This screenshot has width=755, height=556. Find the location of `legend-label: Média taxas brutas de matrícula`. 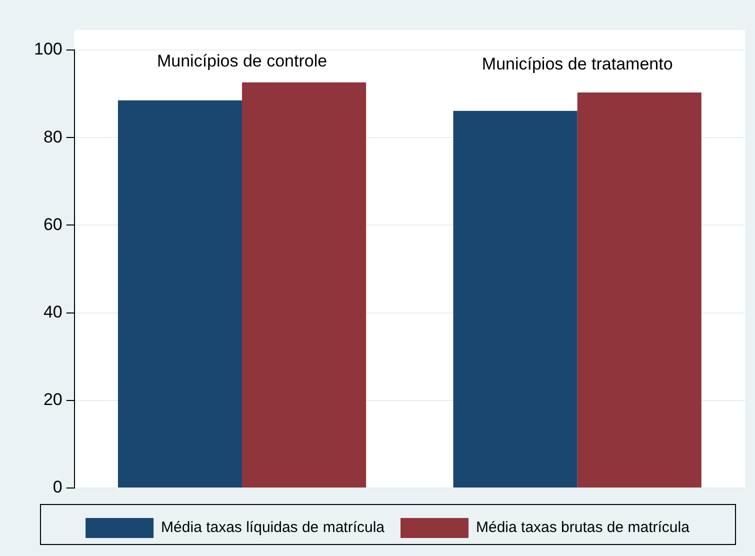

legend-label: Média taxas brutas de matrícula is located at coordinates (583, 527).